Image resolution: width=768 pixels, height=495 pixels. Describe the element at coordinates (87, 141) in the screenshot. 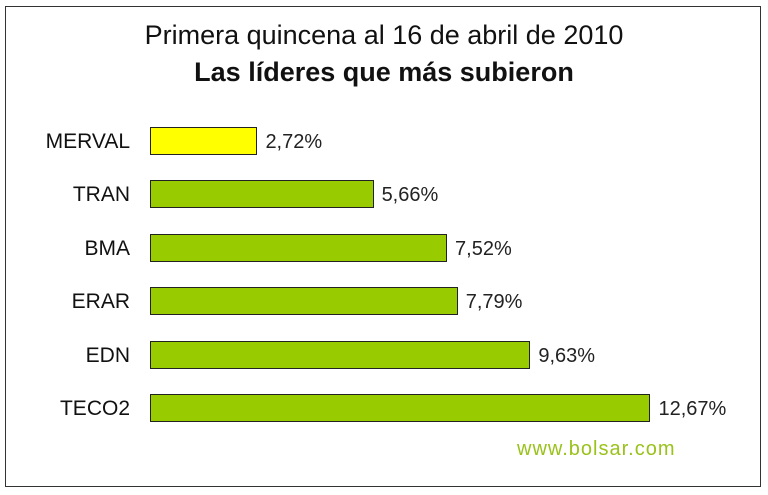

I see `category-label: MERVAL` at that location.